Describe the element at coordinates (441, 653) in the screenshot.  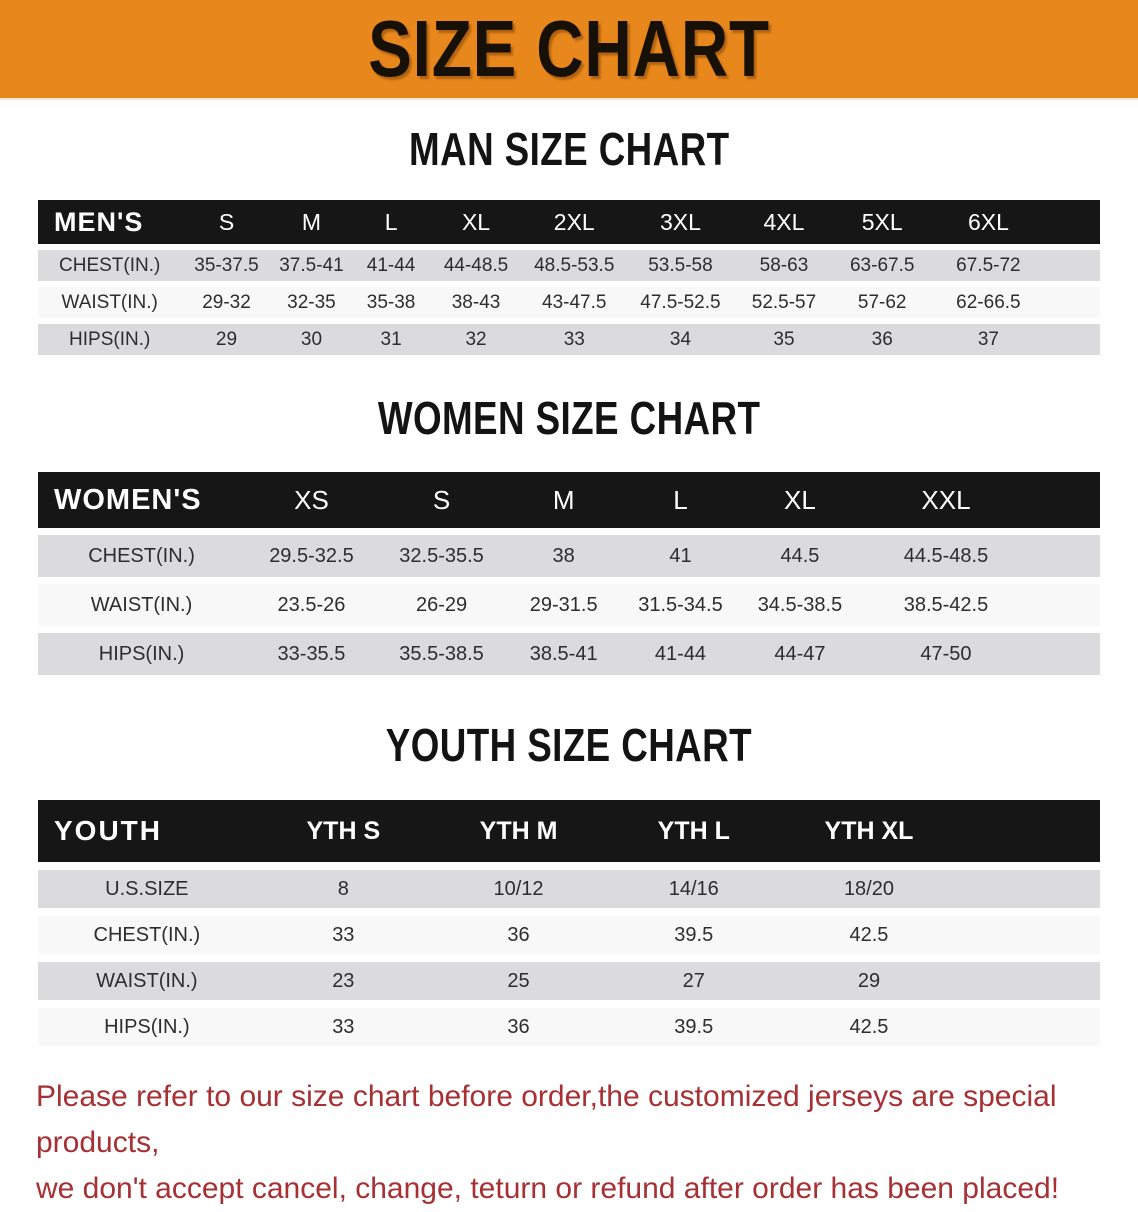
I see `measurement-value: 35.5-38.5` at that location.